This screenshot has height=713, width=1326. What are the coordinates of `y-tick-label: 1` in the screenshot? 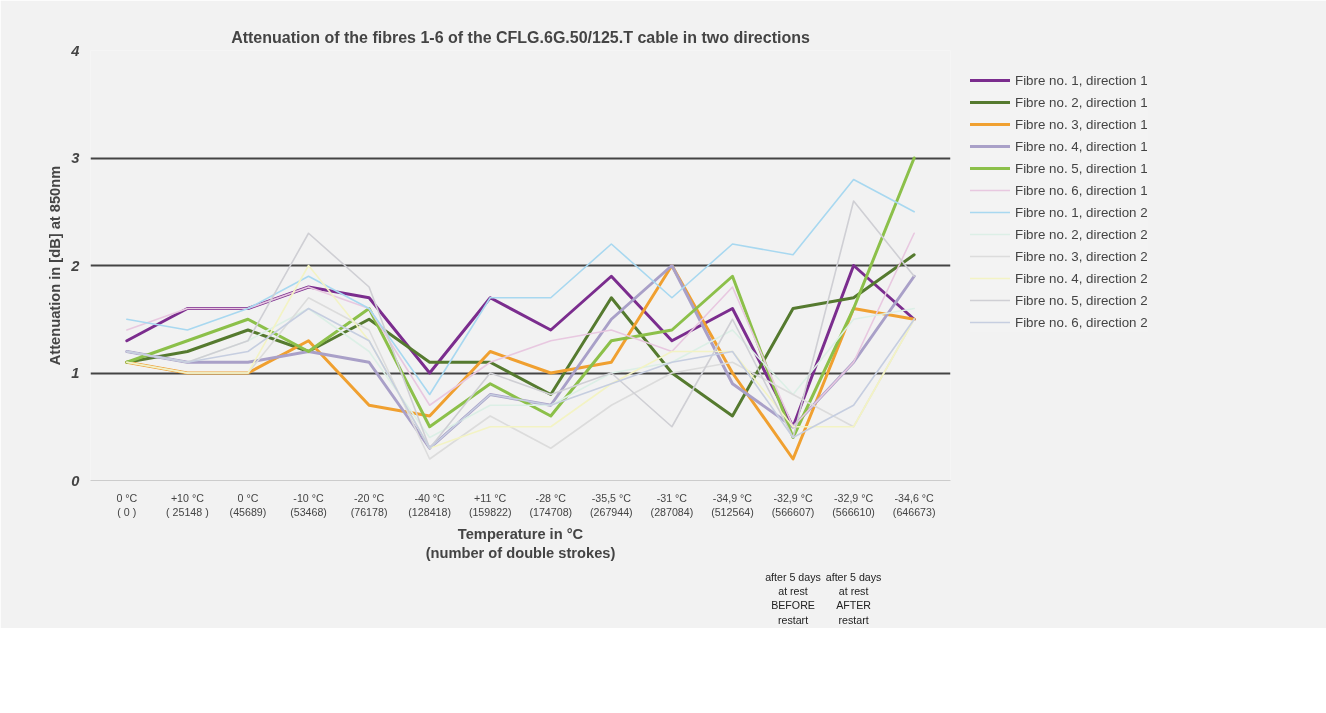 It's located at (75, 373).